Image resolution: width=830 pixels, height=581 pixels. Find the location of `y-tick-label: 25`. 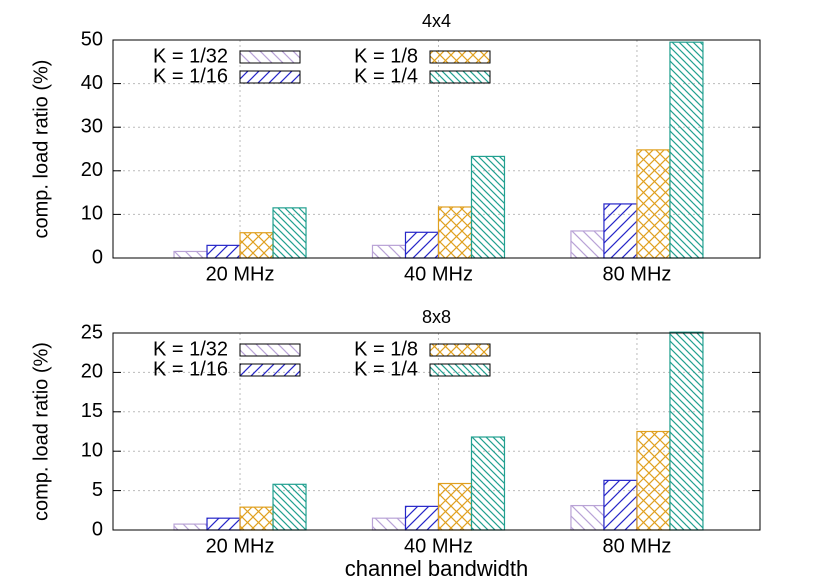

y-tick-label: 25 is located at coordinates (92, 332).